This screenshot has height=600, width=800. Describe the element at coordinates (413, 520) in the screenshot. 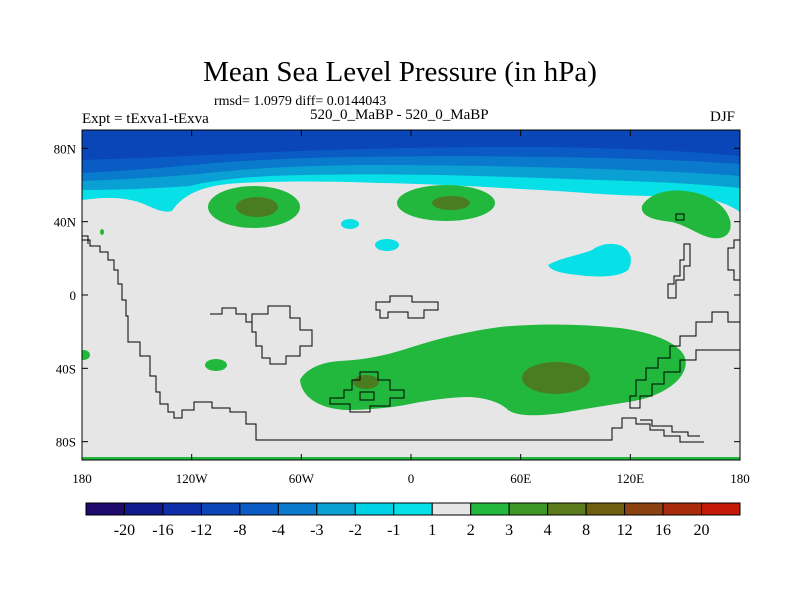

I see `colorbar: -20 -16 -12 -8 -4 -3 -2 -1 1 2 3 4 8 12 16 20` at that location.